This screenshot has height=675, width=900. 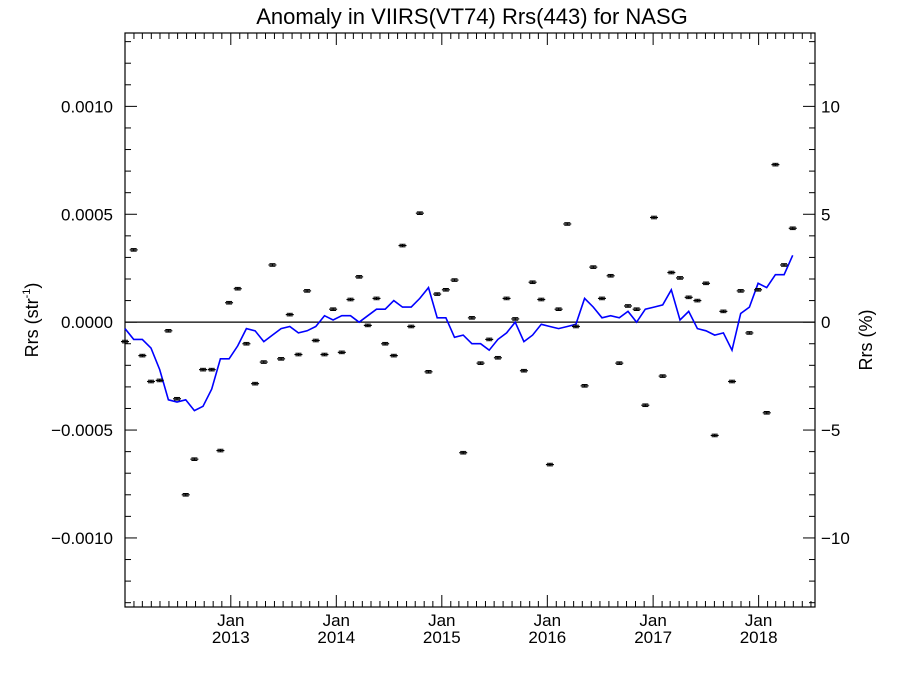 I want to click on y-axis-label: Rrs (str-1), so click(x=31, y=320).